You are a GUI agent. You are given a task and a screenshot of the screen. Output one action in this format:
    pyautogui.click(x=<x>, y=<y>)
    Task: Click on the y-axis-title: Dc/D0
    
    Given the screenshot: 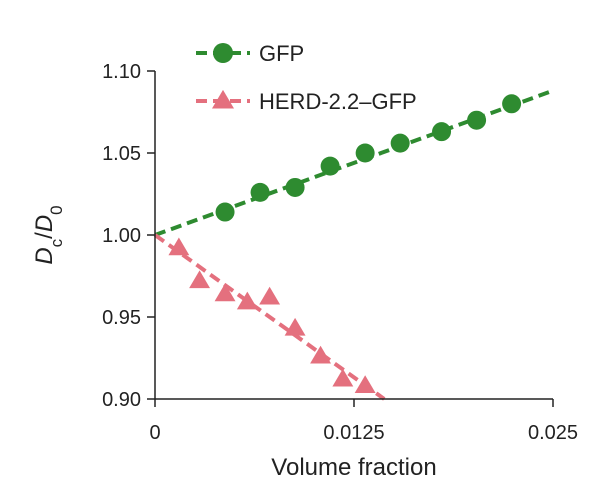 What is the action you would take?
    pyautogui.click(x=48, y=234)
    